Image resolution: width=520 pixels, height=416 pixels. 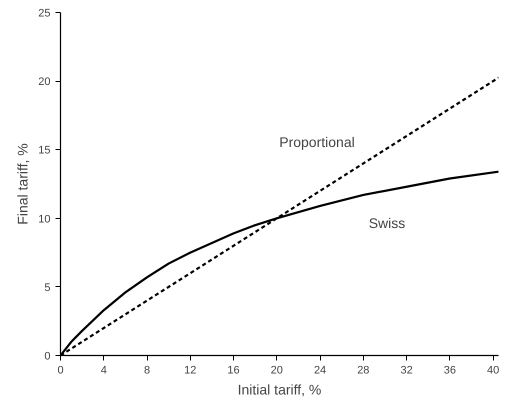 I want to click on y-tick-label: 0, so click(x=47, y=356).